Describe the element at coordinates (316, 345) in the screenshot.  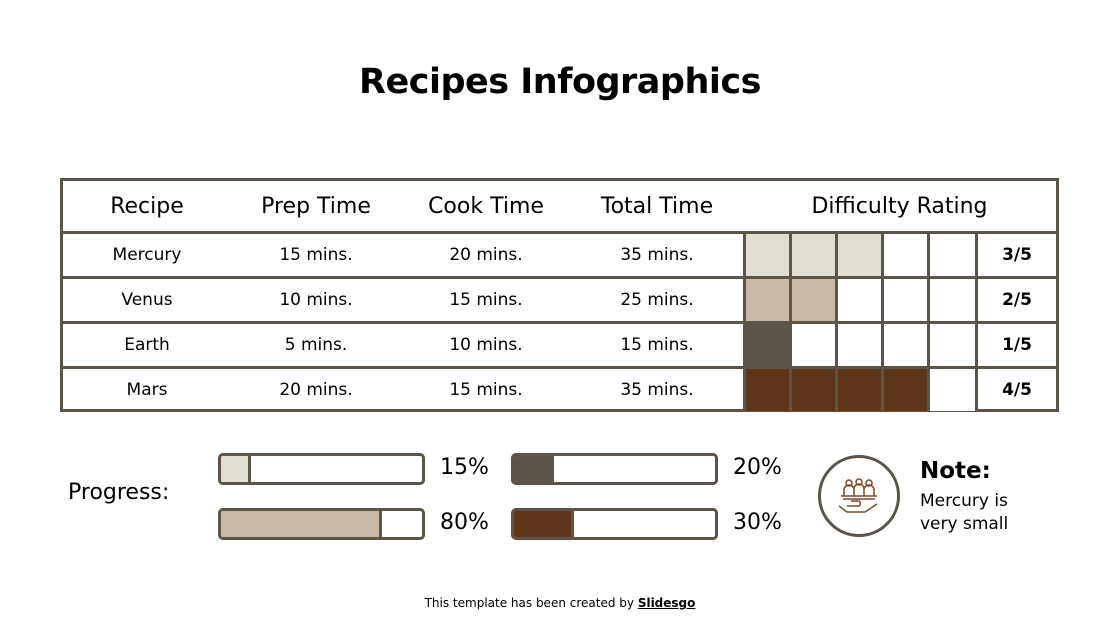
I see `cell-prep: 5 mins.` at that location.